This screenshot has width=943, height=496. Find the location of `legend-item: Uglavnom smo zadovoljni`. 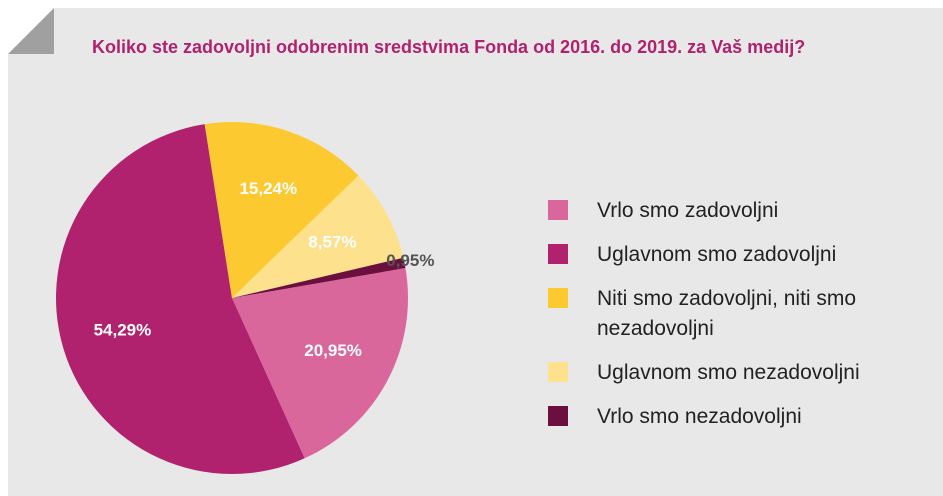

legend-item: Uglavnom smo zadovoljni is located at coordinates (720, 255).